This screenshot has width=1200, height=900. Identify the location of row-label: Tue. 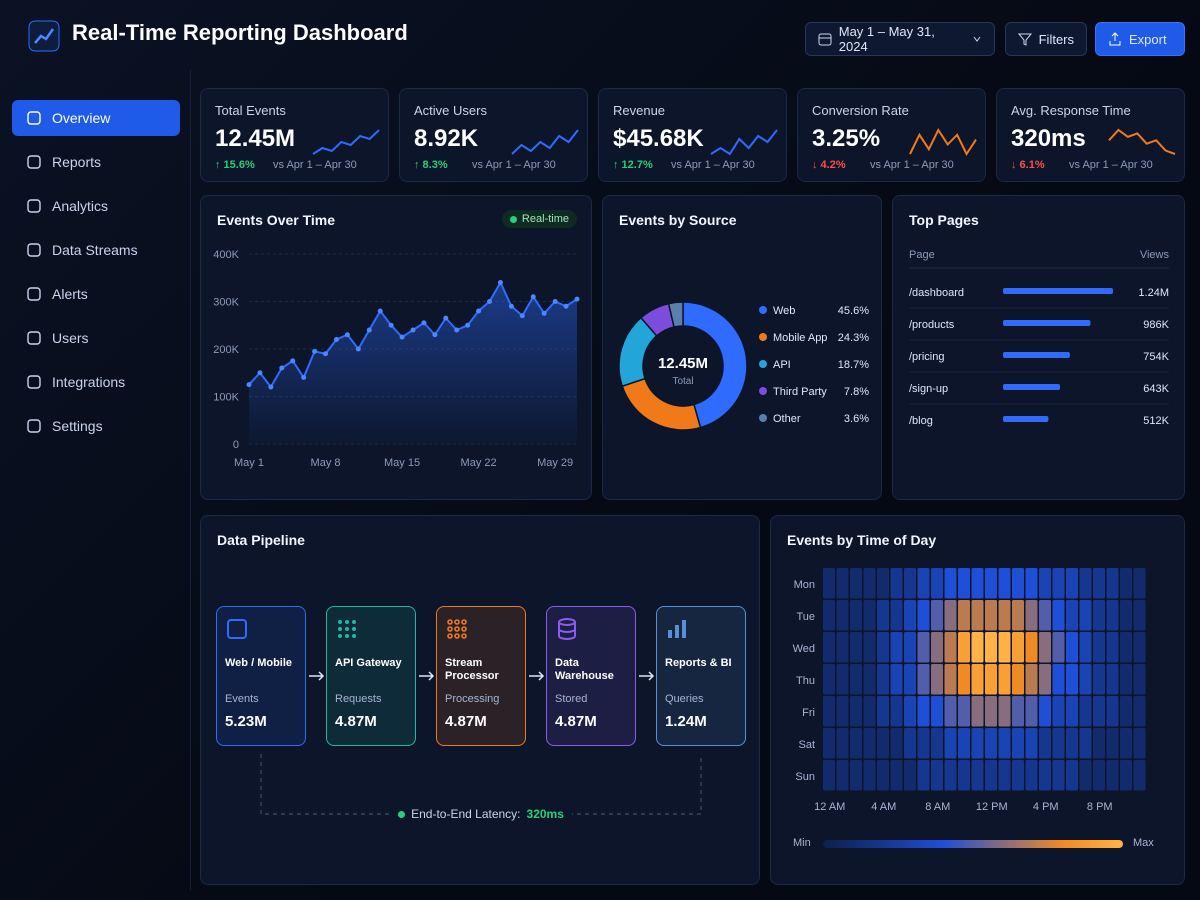
(805, 617).